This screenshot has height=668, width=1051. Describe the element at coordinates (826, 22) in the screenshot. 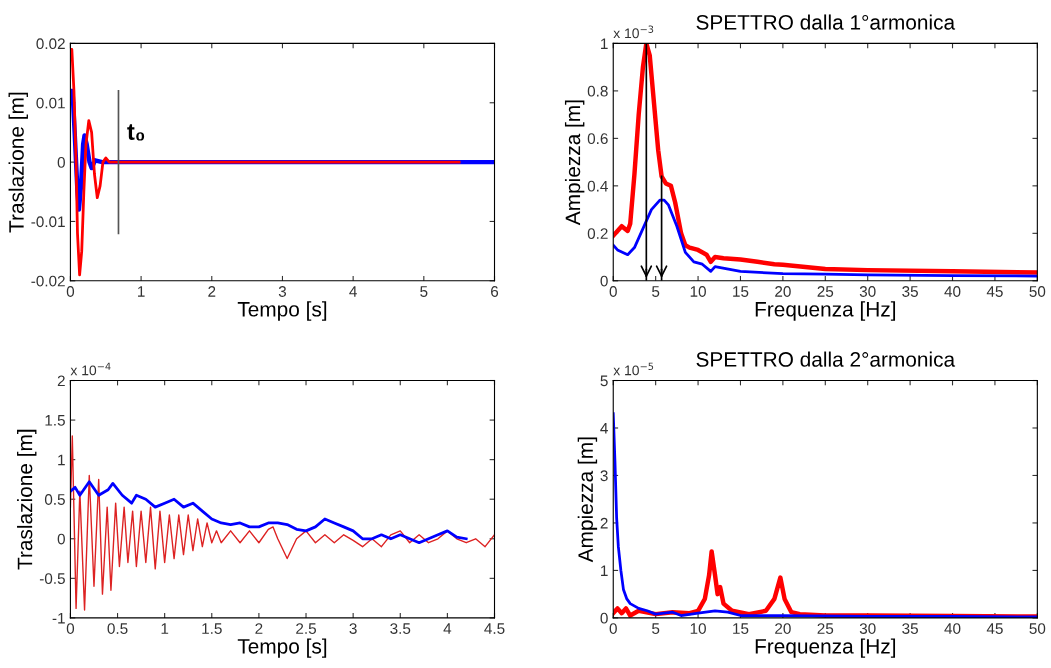

I see `chart-title: SPETTRO dalla 1°armonica` at that location.